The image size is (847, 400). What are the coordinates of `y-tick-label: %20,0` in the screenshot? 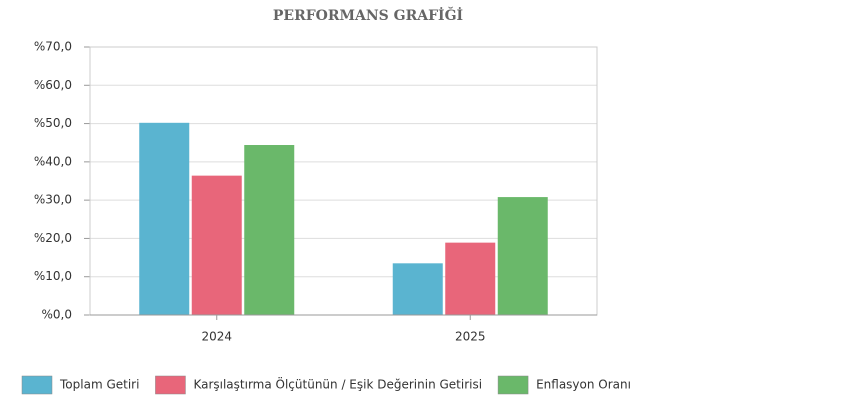 It's located at (53, 238).